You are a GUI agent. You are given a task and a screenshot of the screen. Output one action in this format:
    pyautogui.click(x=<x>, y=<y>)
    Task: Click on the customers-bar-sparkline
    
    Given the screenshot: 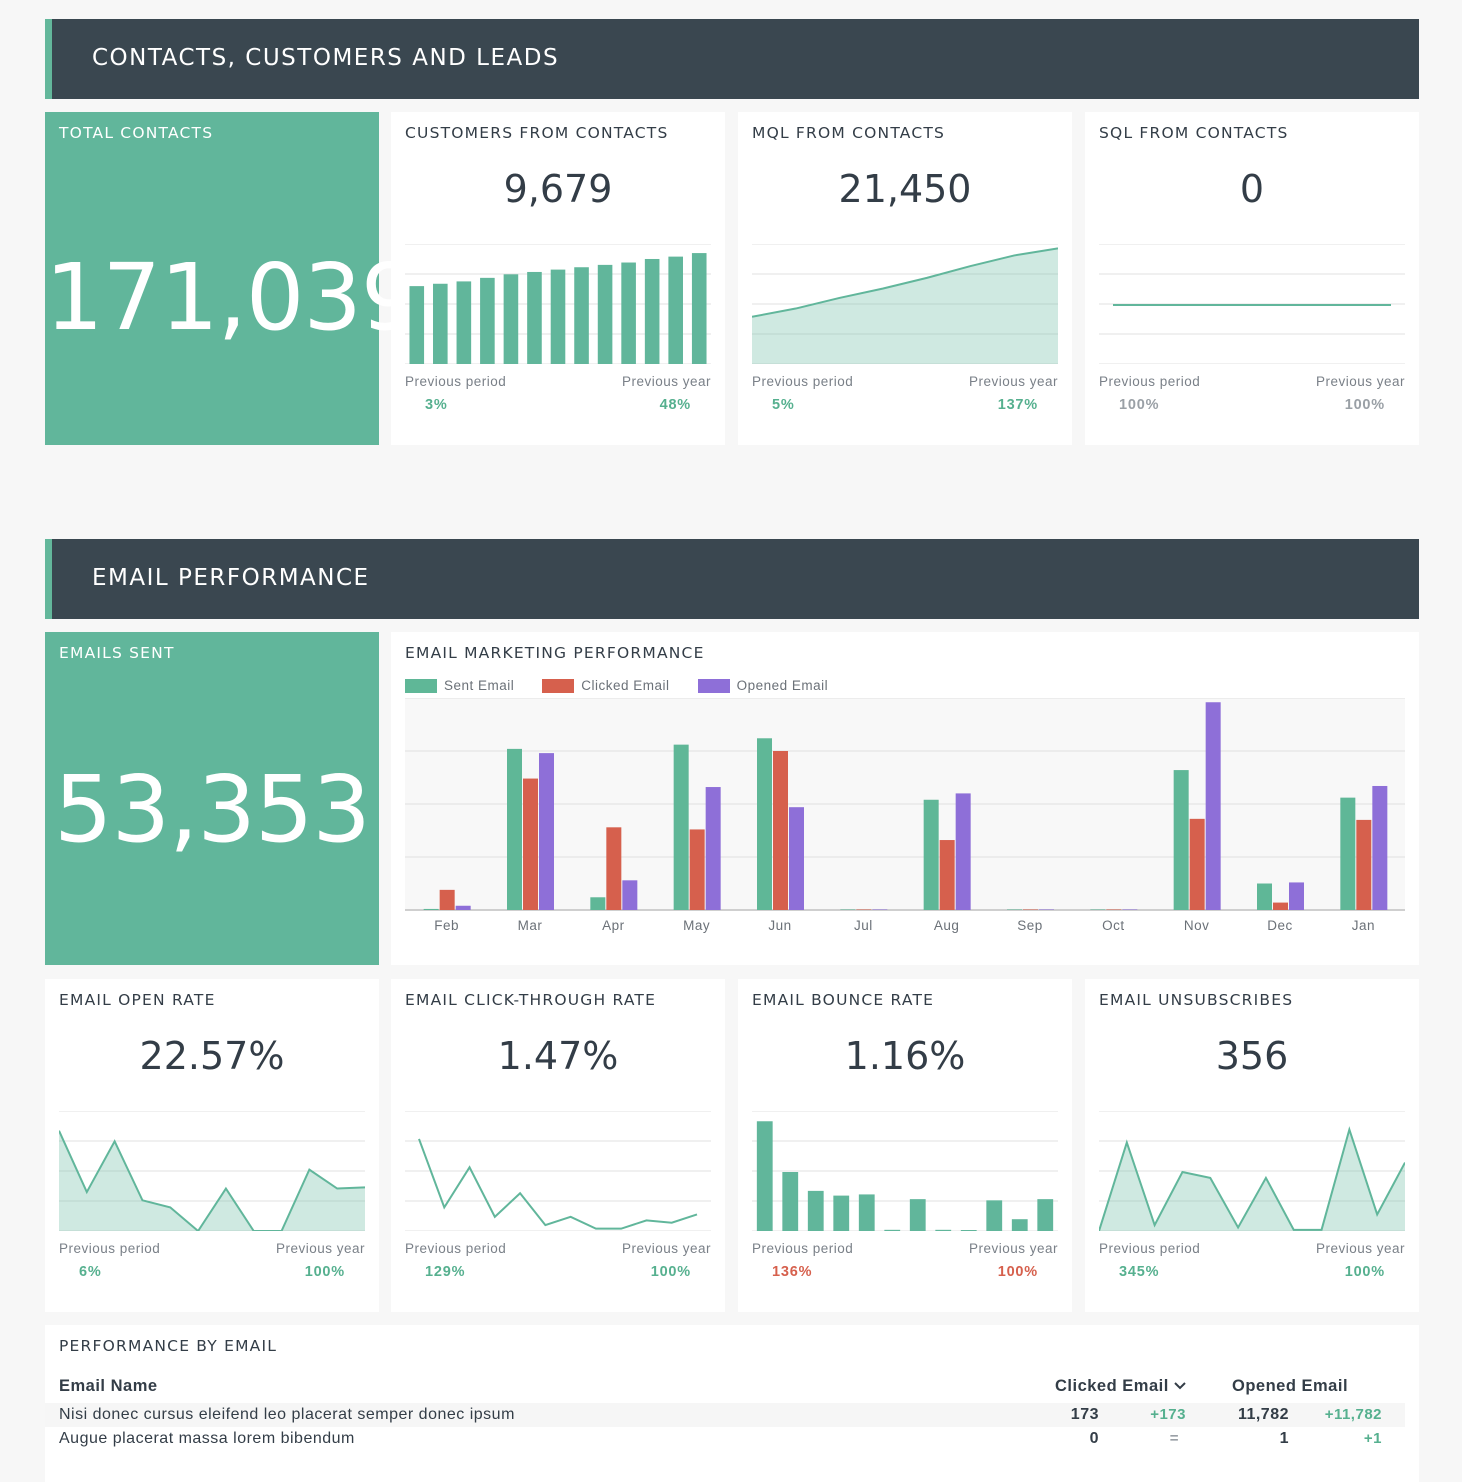 What is the action you would take?
    pyautogui.click(x=558, y=304)
    